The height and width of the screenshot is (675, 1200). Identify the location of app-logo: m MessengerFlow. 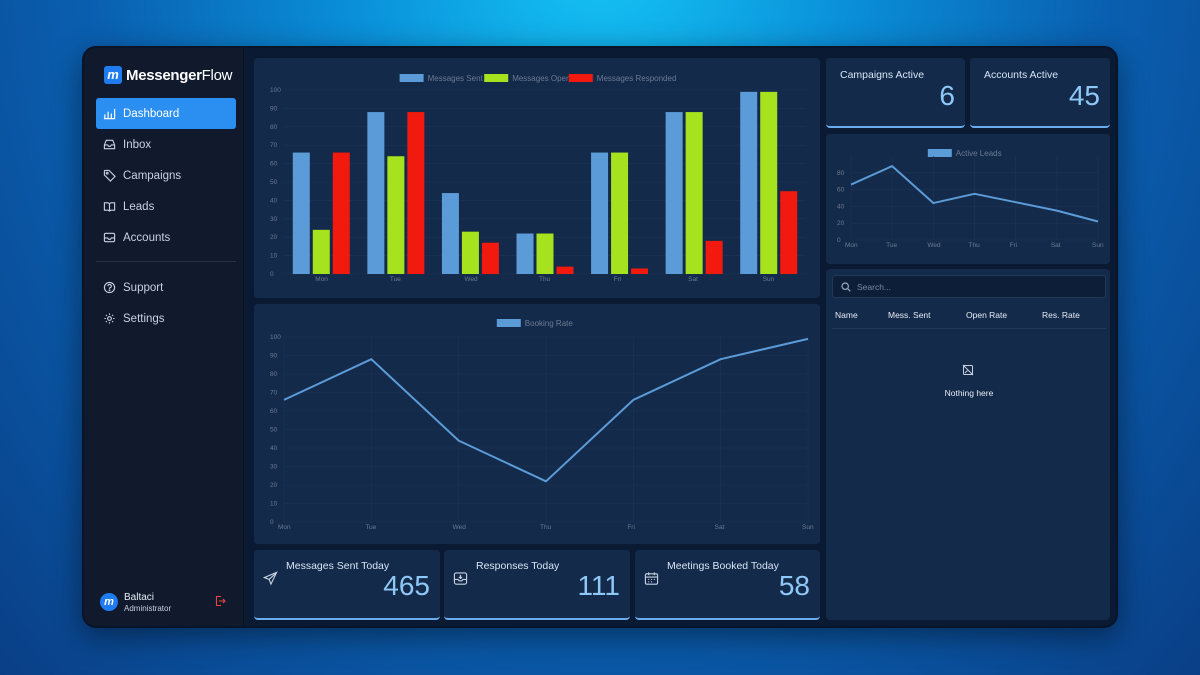
(168, 75).